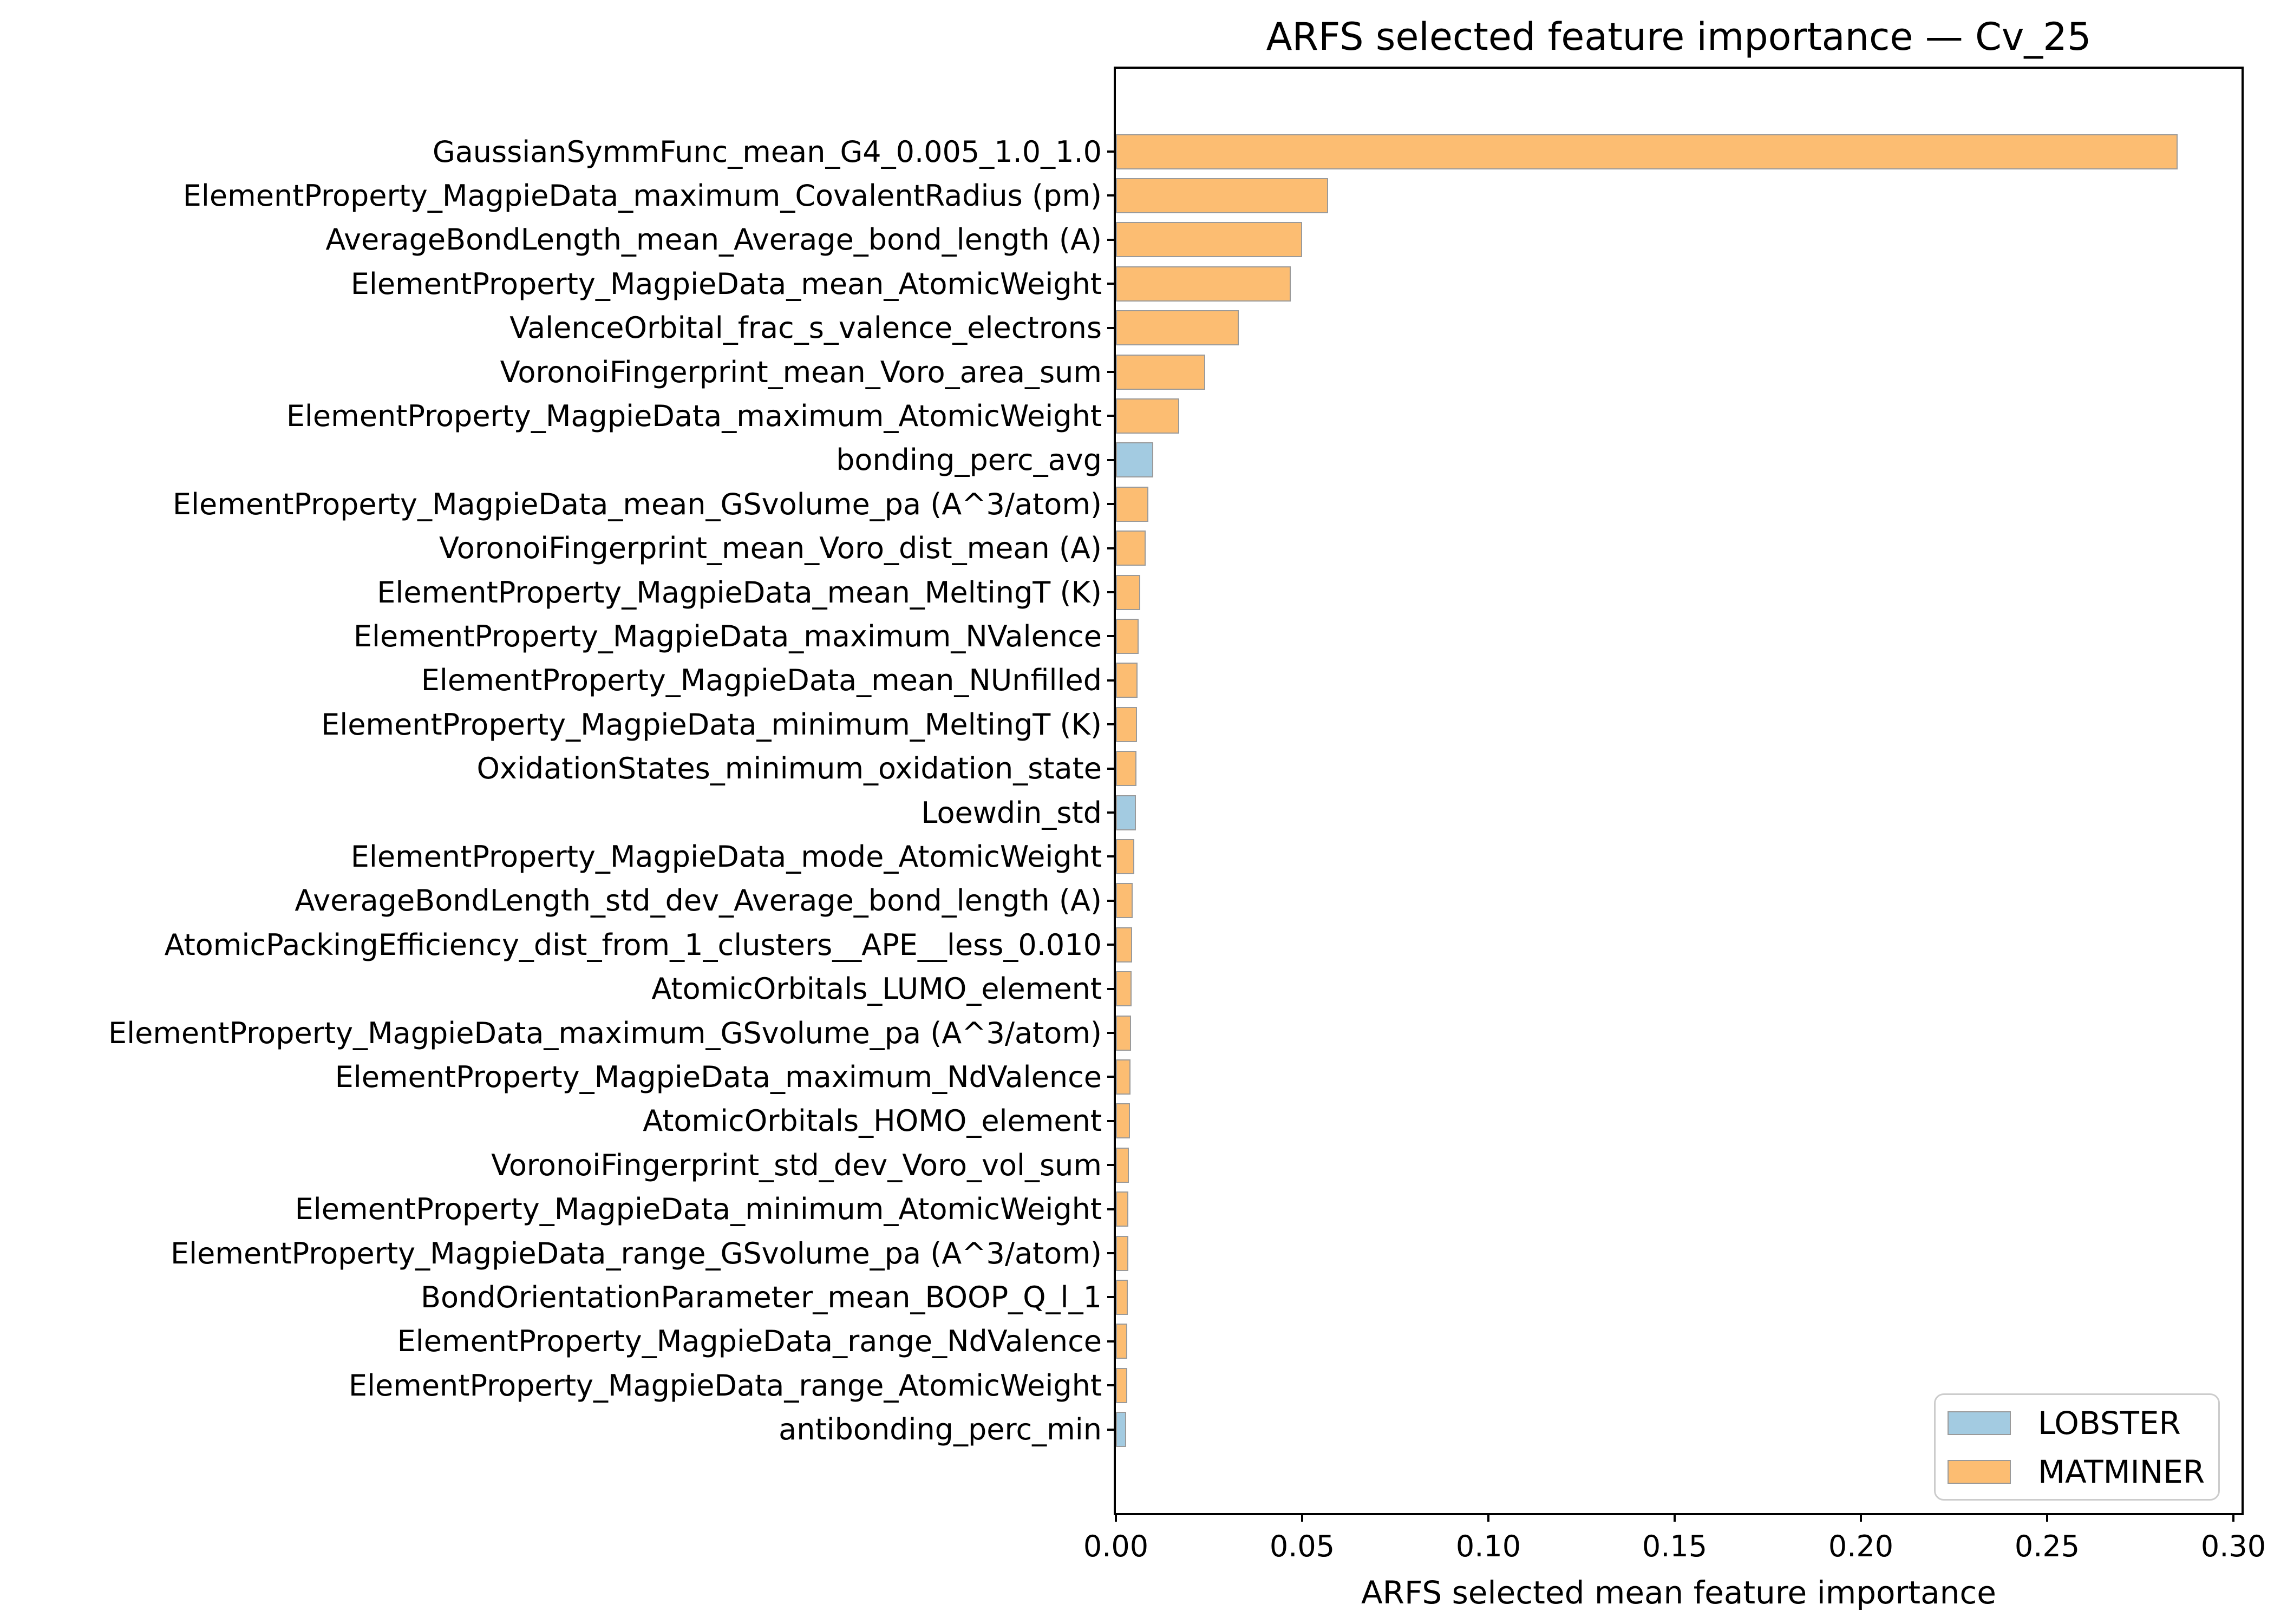 The width and height of the screenshot is (2274, 1624). Describe the element at coordinates (1488, 1546) in the screenshot. I see `x-tick-label: 0.10` at that location.